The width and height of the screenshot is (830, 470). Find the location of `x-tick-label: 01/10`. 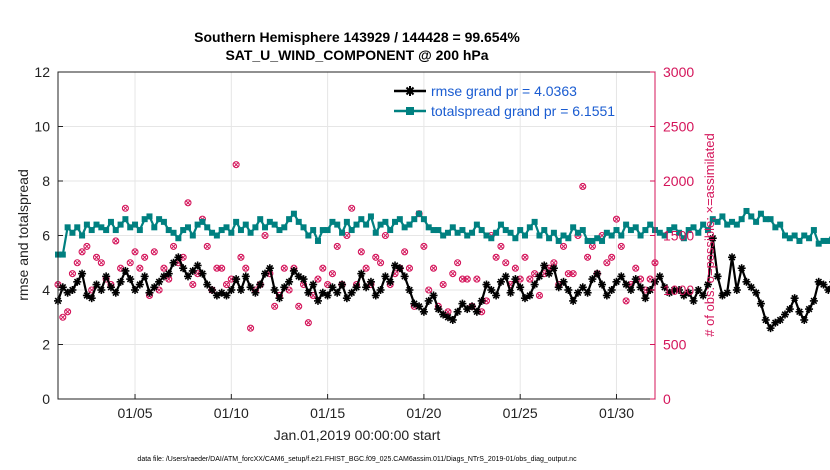

x-tick-label: 01/10 is located at coordinates (231, 413).